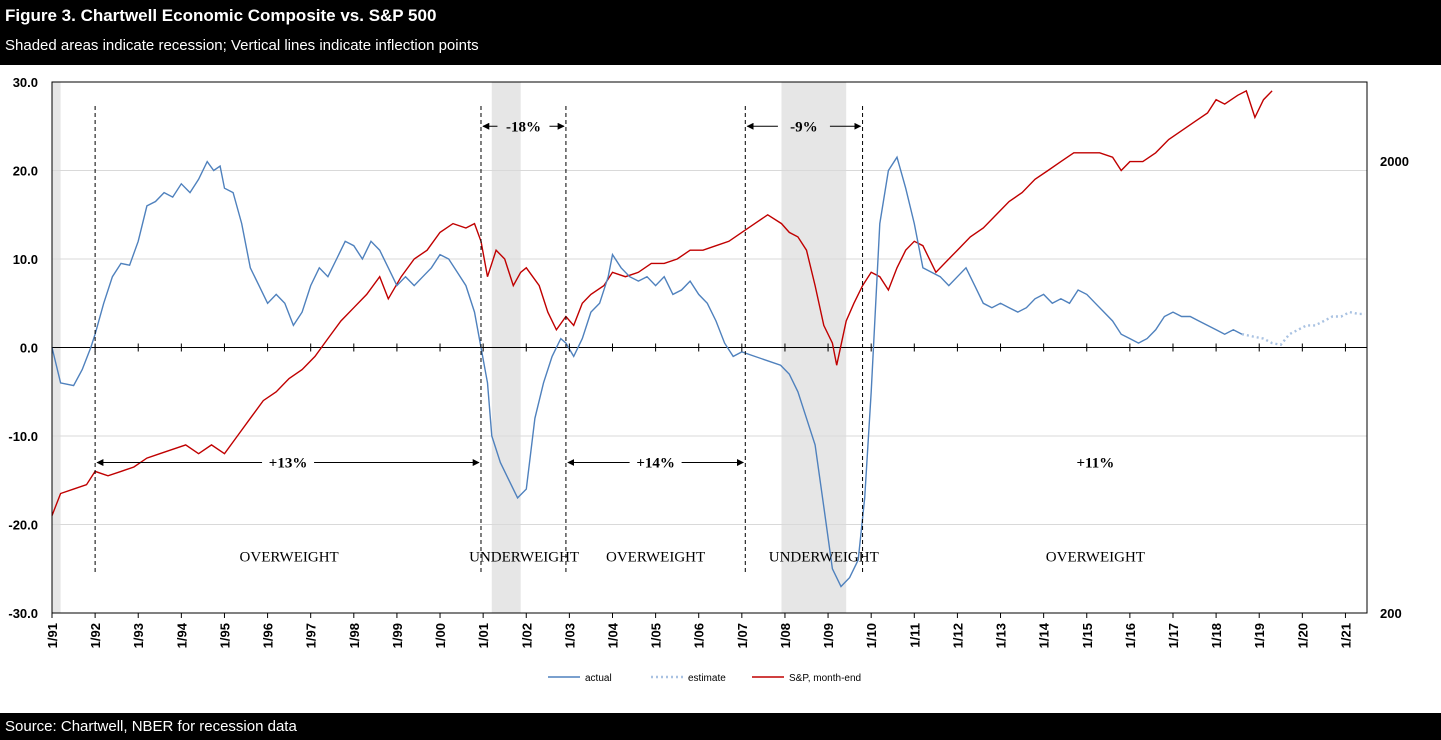 This screenshot has height=740, width=1441. What do you see at coordinates (354, 635) in the screenshot?
I see `x-tick-label: 1/98` at bounding box center [354, 635].